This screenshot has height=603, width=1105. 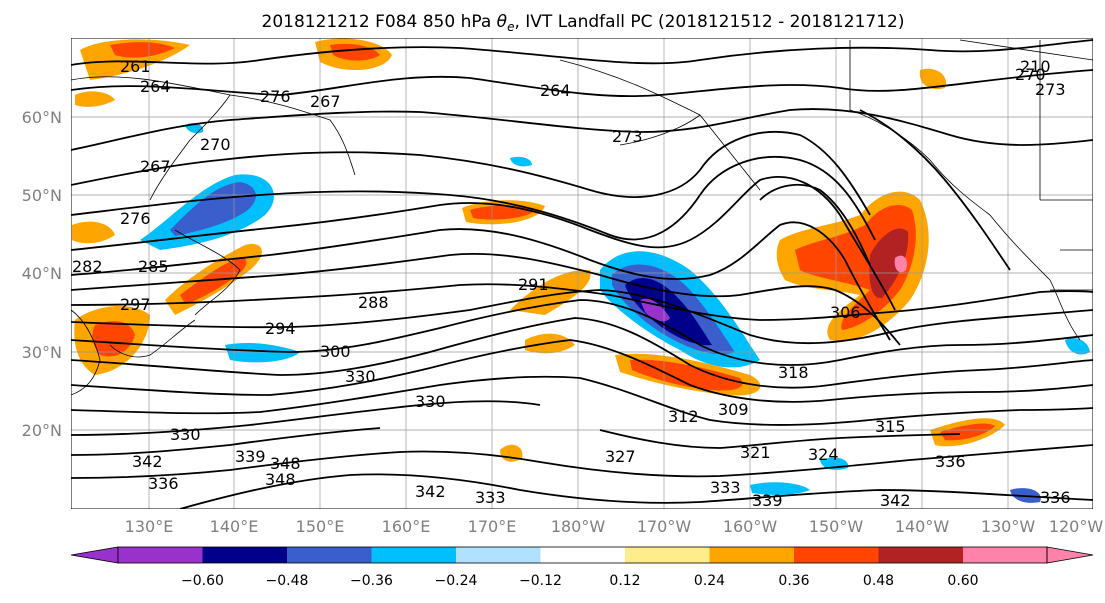 What do you see at coordinates (94, 555) in the screenshot?
I see `colorbar-extend-min` at bounding box center [94, 555].